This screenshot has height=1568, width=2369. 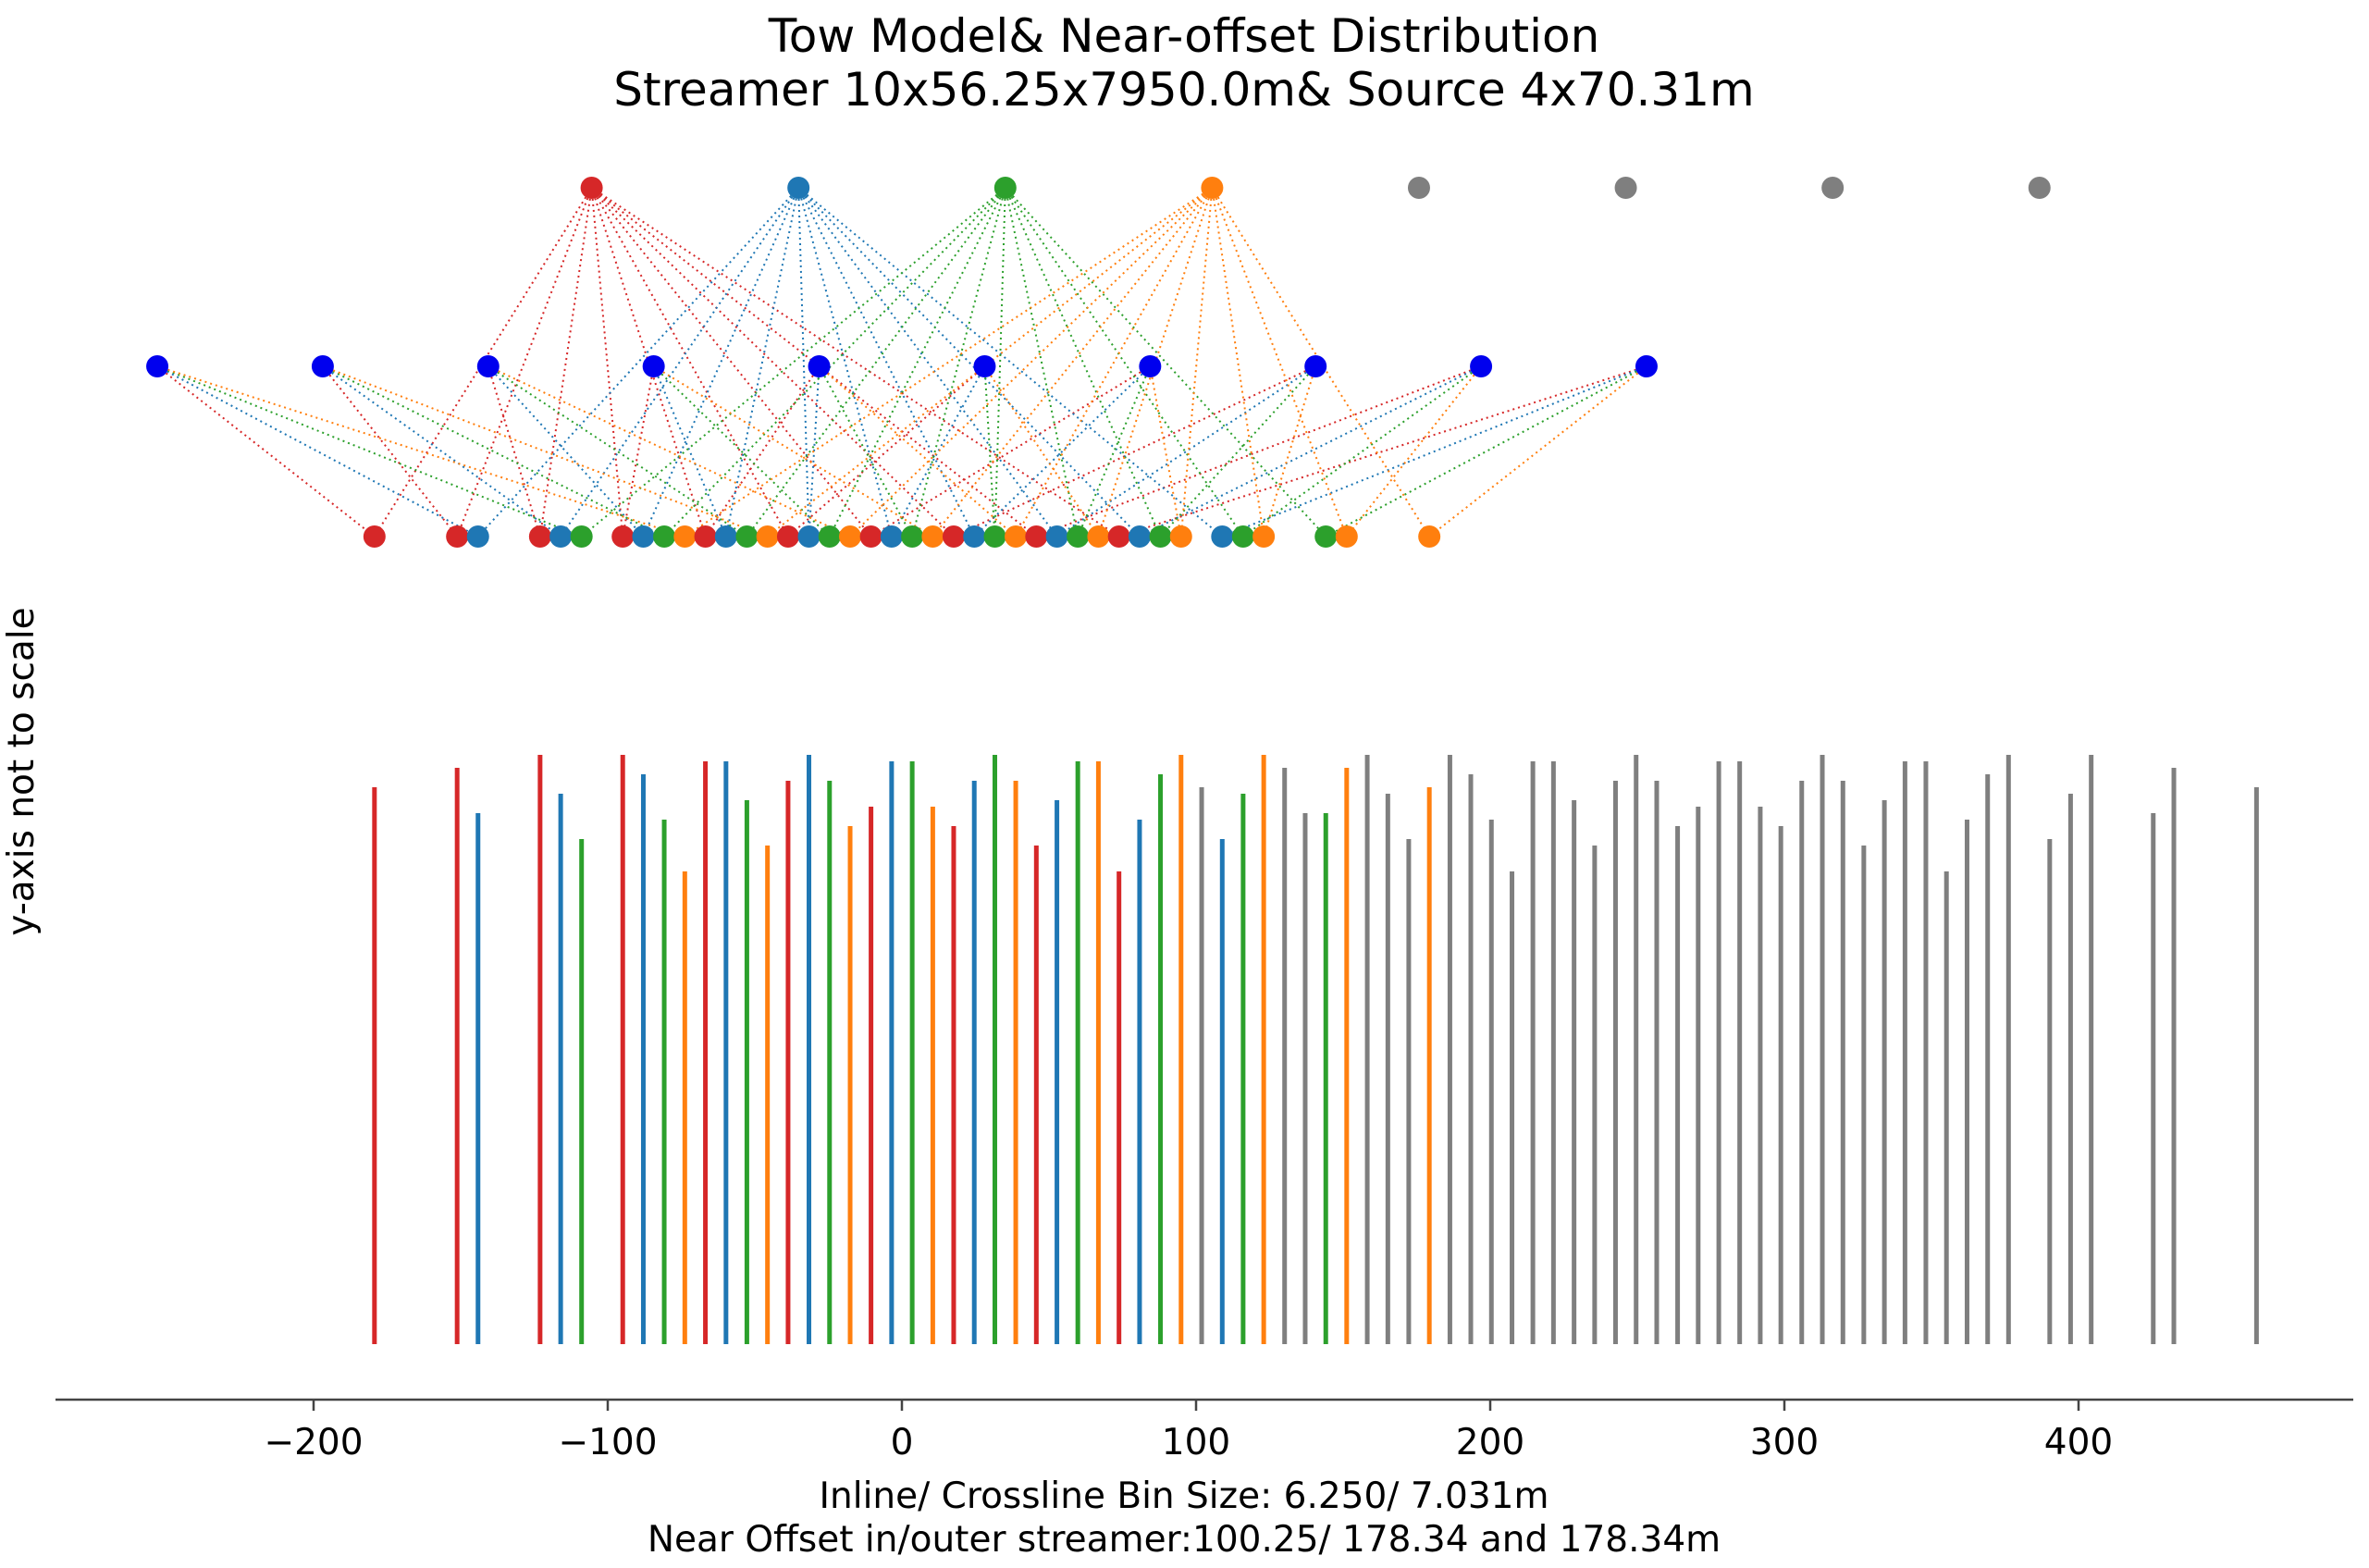 I want to click on chart-title-line-1: Tow Model& Near-offset Distribution, so click(x=1184, y=36).